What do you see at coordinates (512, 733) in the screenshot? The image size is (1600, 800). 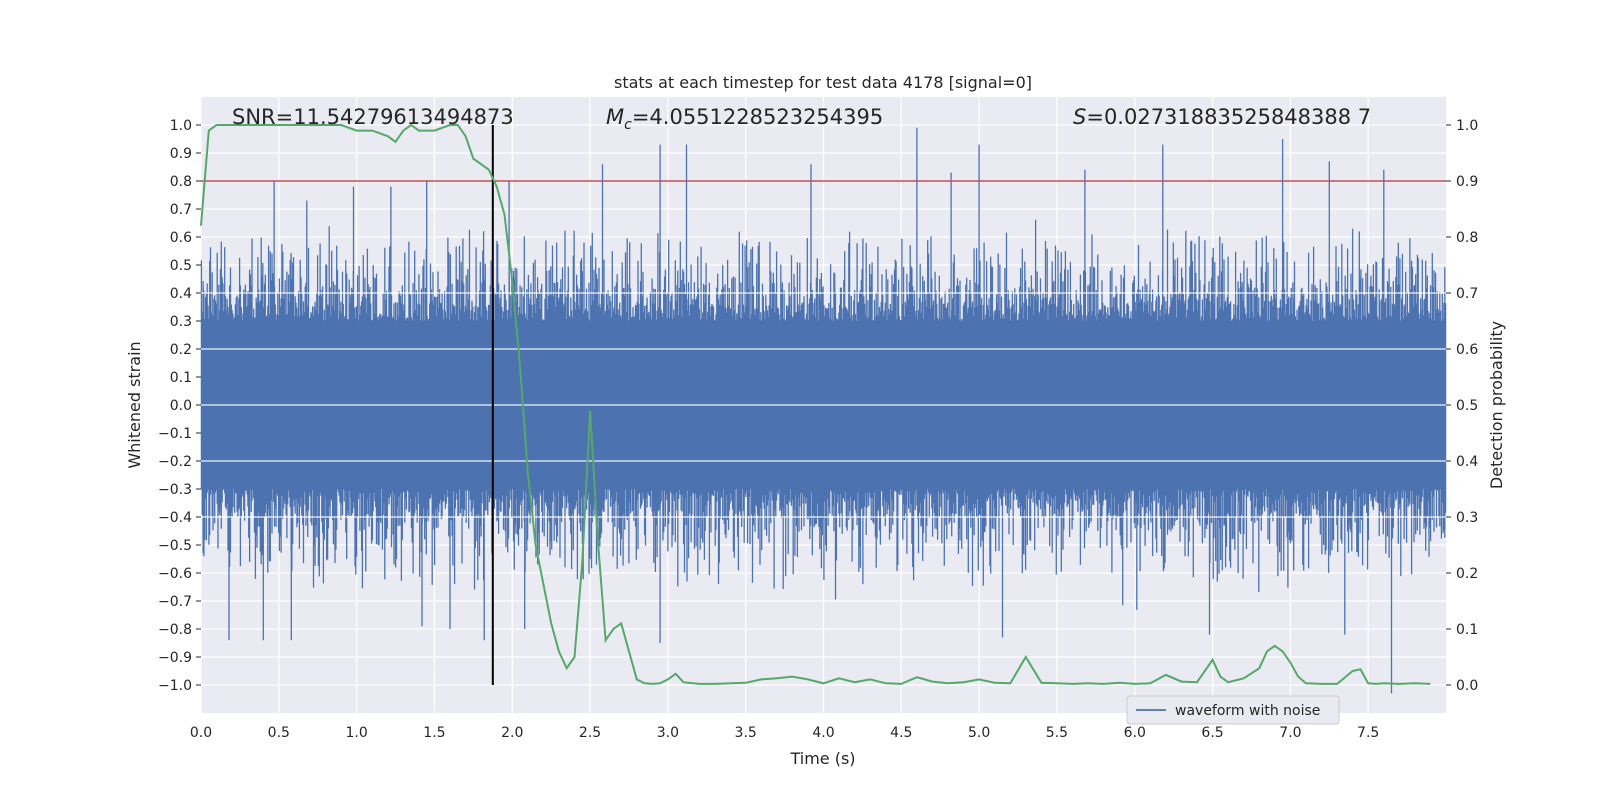 I see `x-tick-label-4: 2.0` at bounding box center [512, 733].